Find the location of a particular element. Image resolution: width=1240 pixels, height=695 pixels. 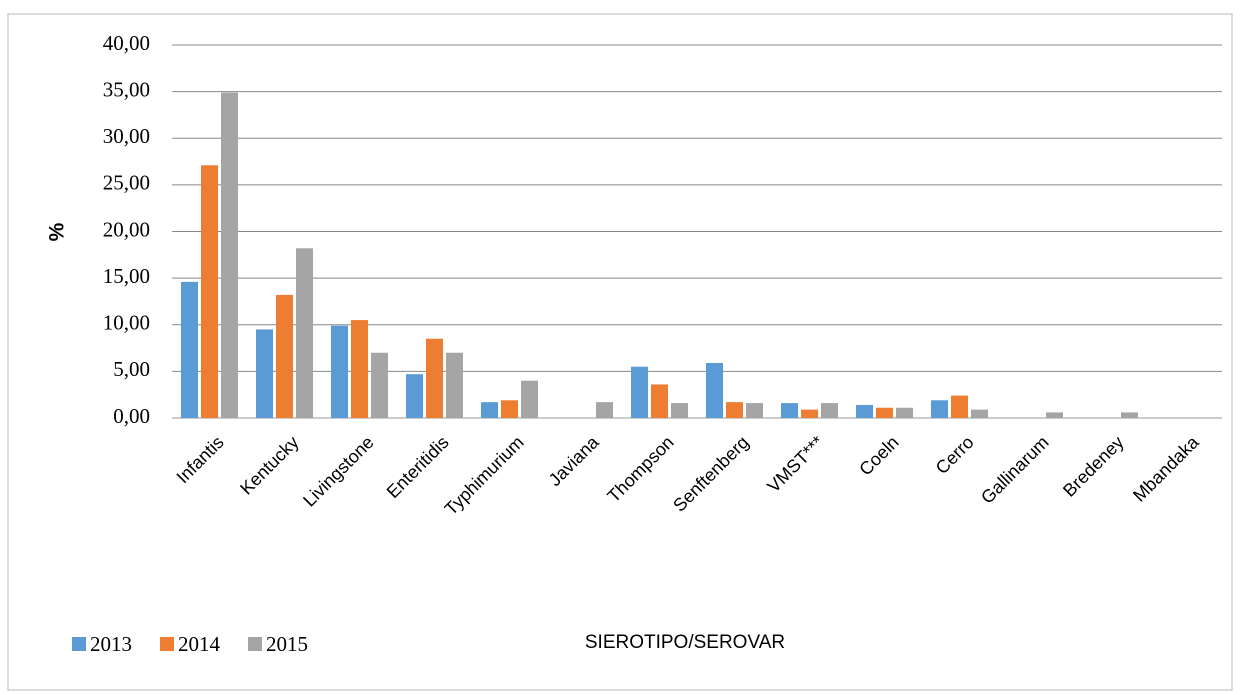

legend-label: 2015 is located at coordinates (287, 644).